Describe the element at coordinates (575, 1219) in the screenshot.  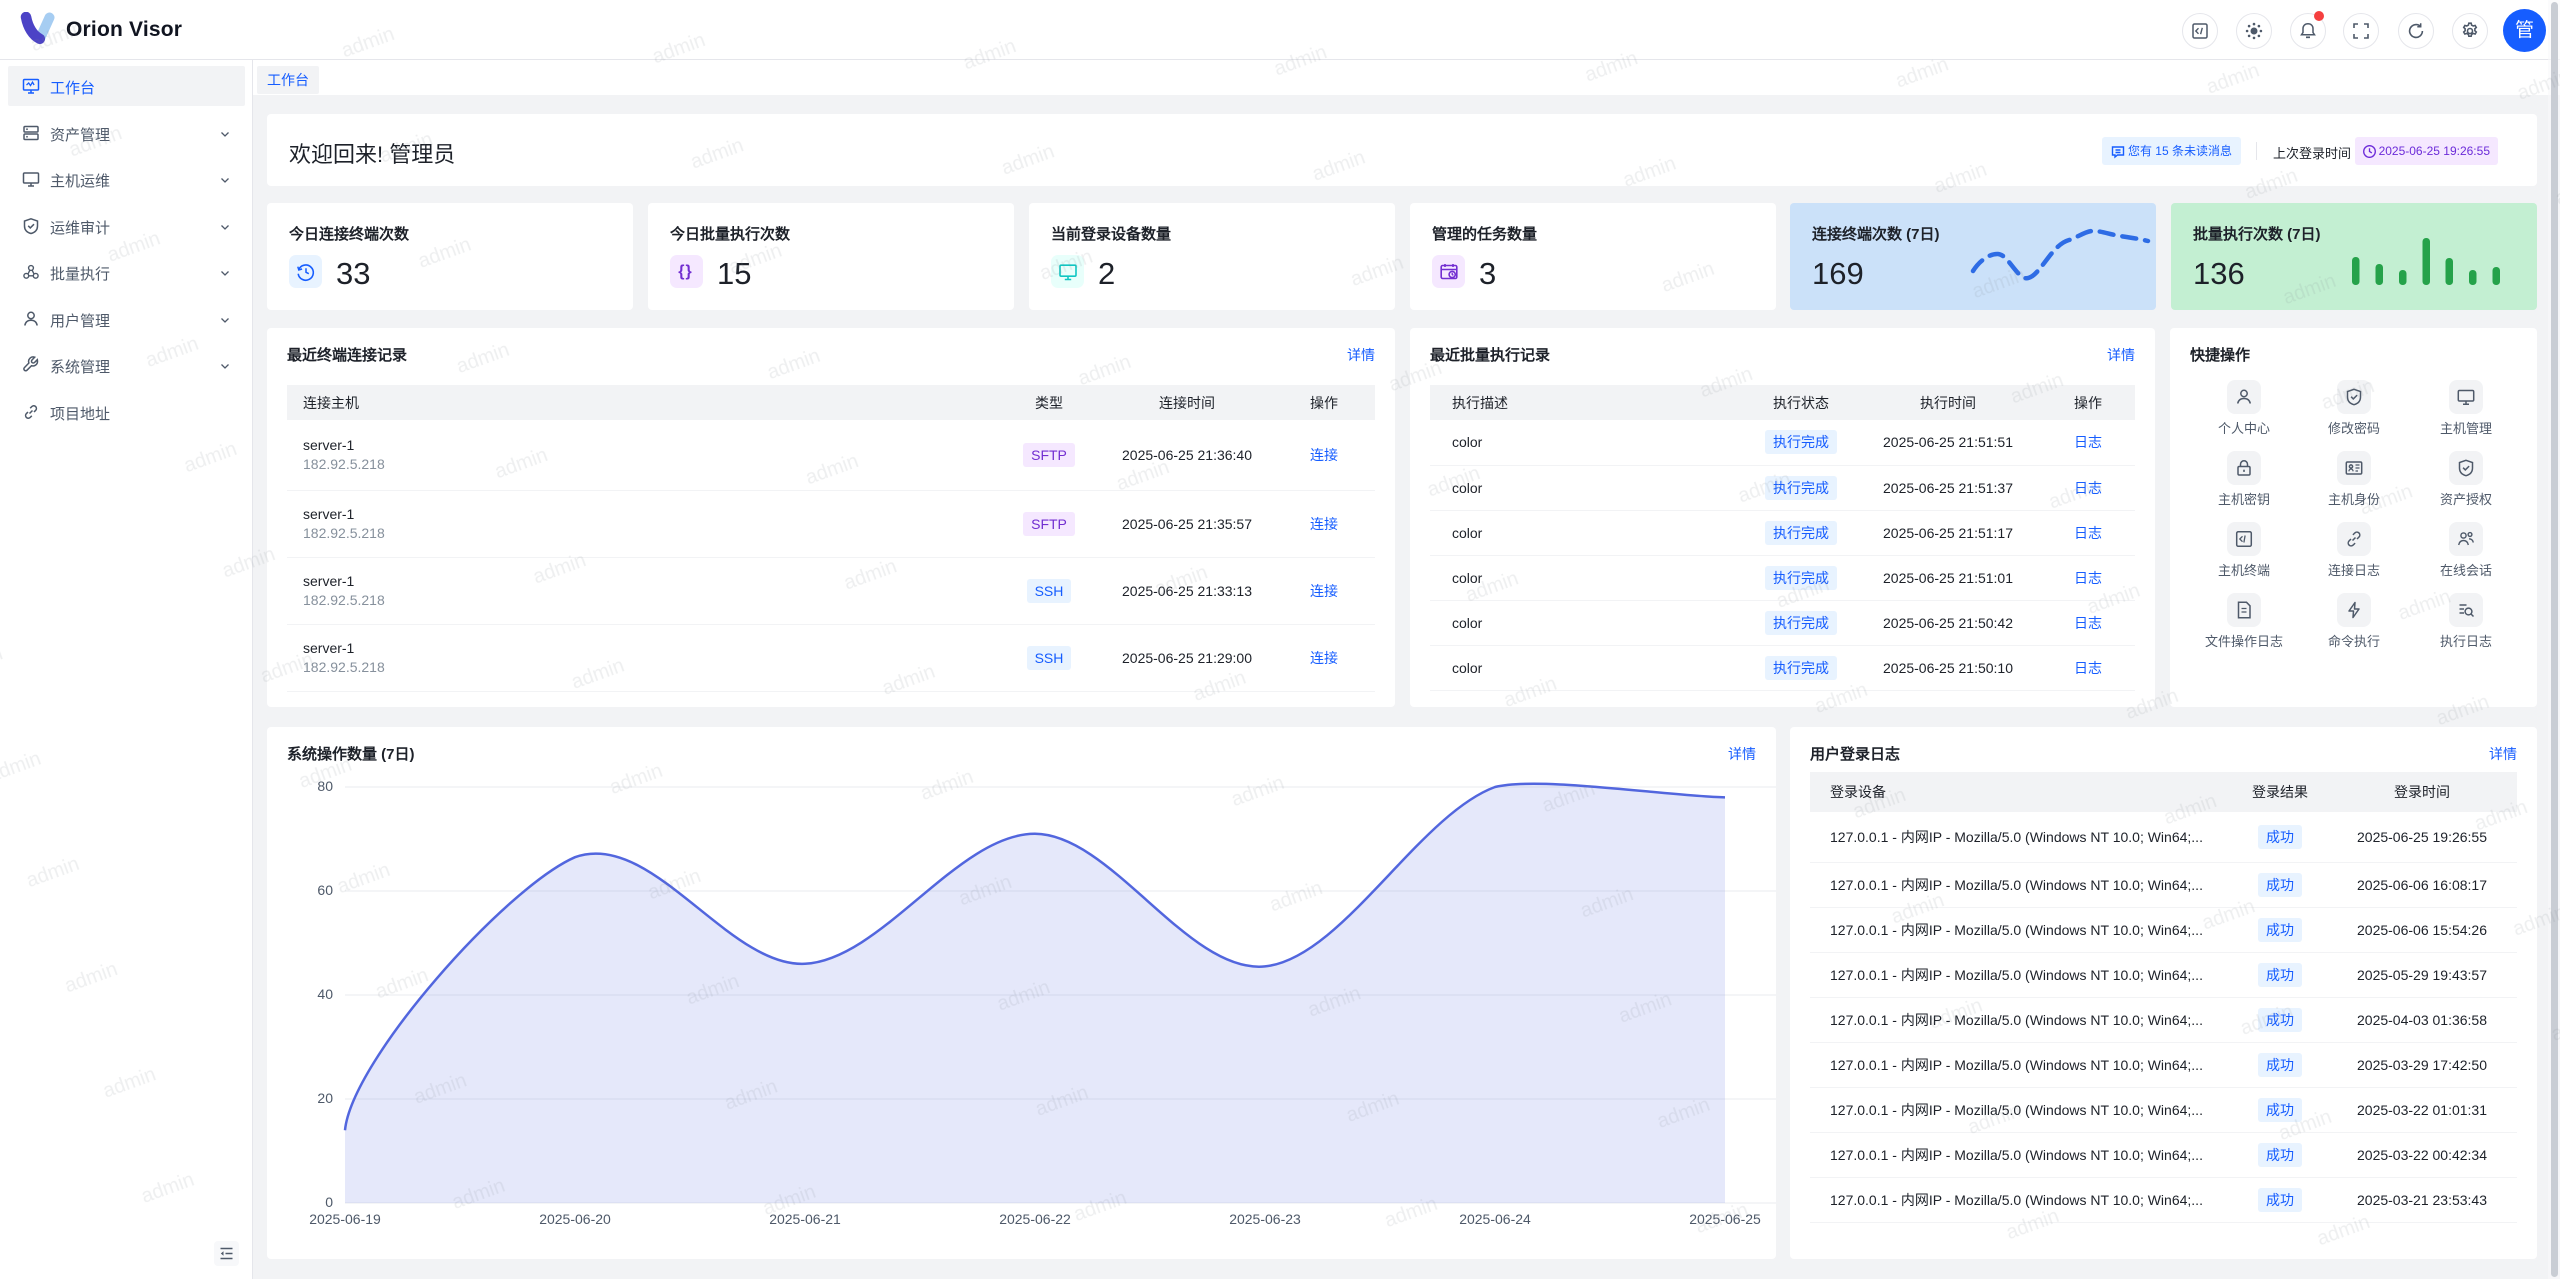
I see `svg-text: 2025-06-20` at that location.